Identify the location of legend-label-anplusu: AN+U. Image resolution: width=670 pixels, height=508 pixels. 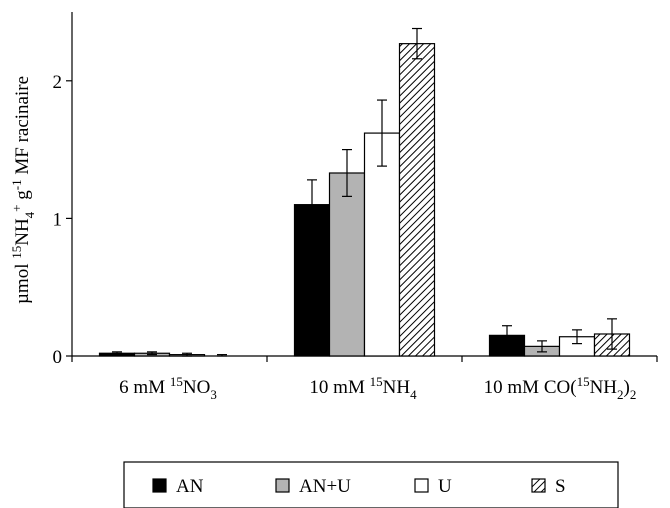
(325, 486).